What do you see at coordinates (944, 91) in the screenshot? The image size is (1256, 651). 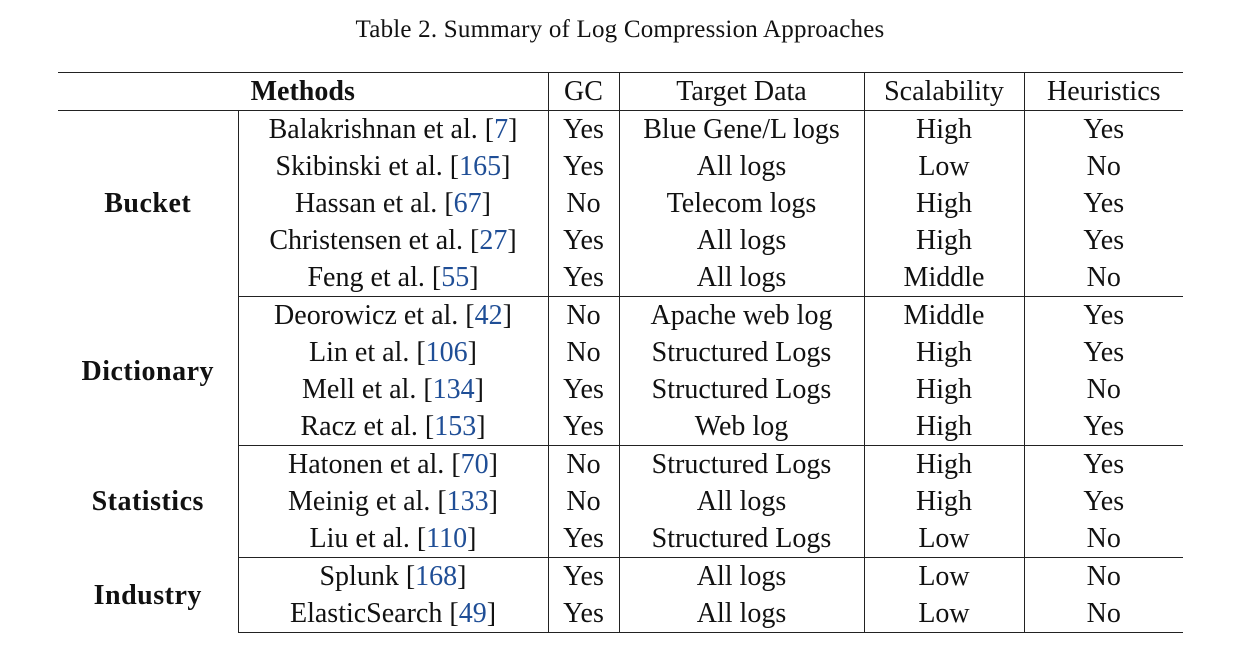 I see `header-scalability: Scalability` at bounding box center [944, 91].